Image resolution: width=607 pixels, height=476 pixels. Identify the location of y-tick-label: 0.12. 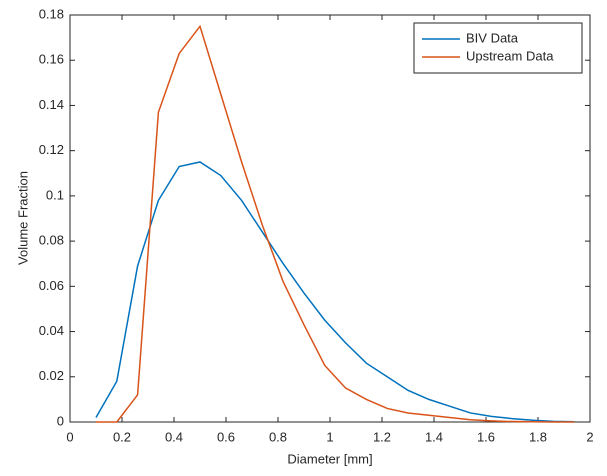
(51, 149).